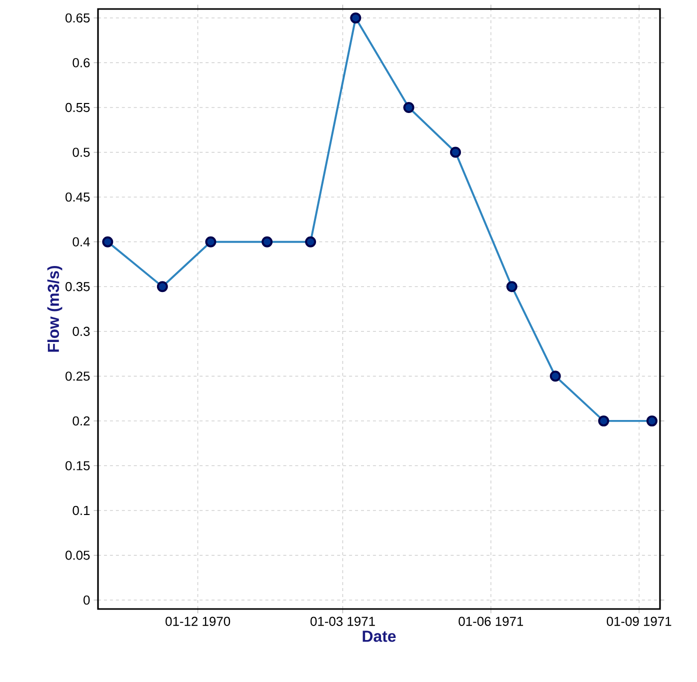  Describe the element at coordinates (78, 197) in the screenshot. I see `y-tick-label: 0.45` at that location.